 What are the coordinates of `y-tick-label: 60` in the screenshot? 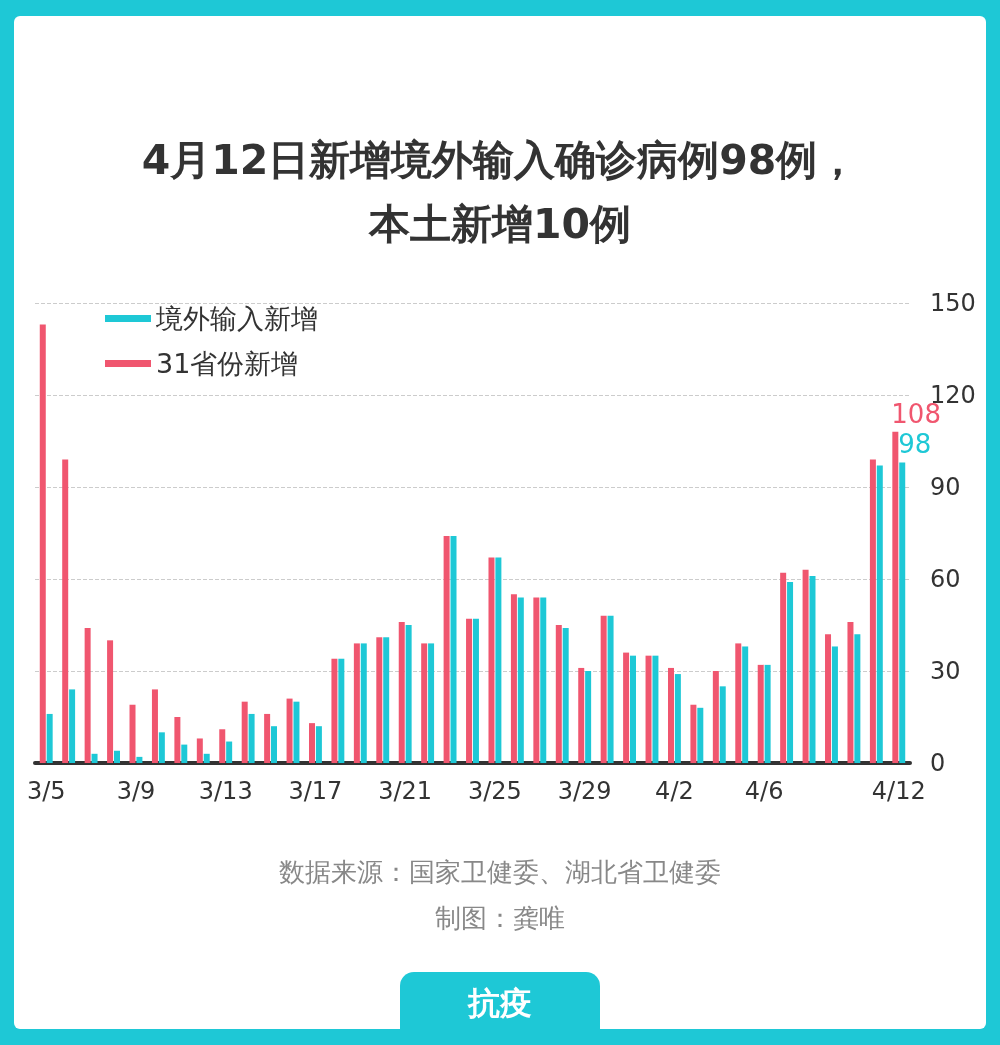 It's located at (945, 579).